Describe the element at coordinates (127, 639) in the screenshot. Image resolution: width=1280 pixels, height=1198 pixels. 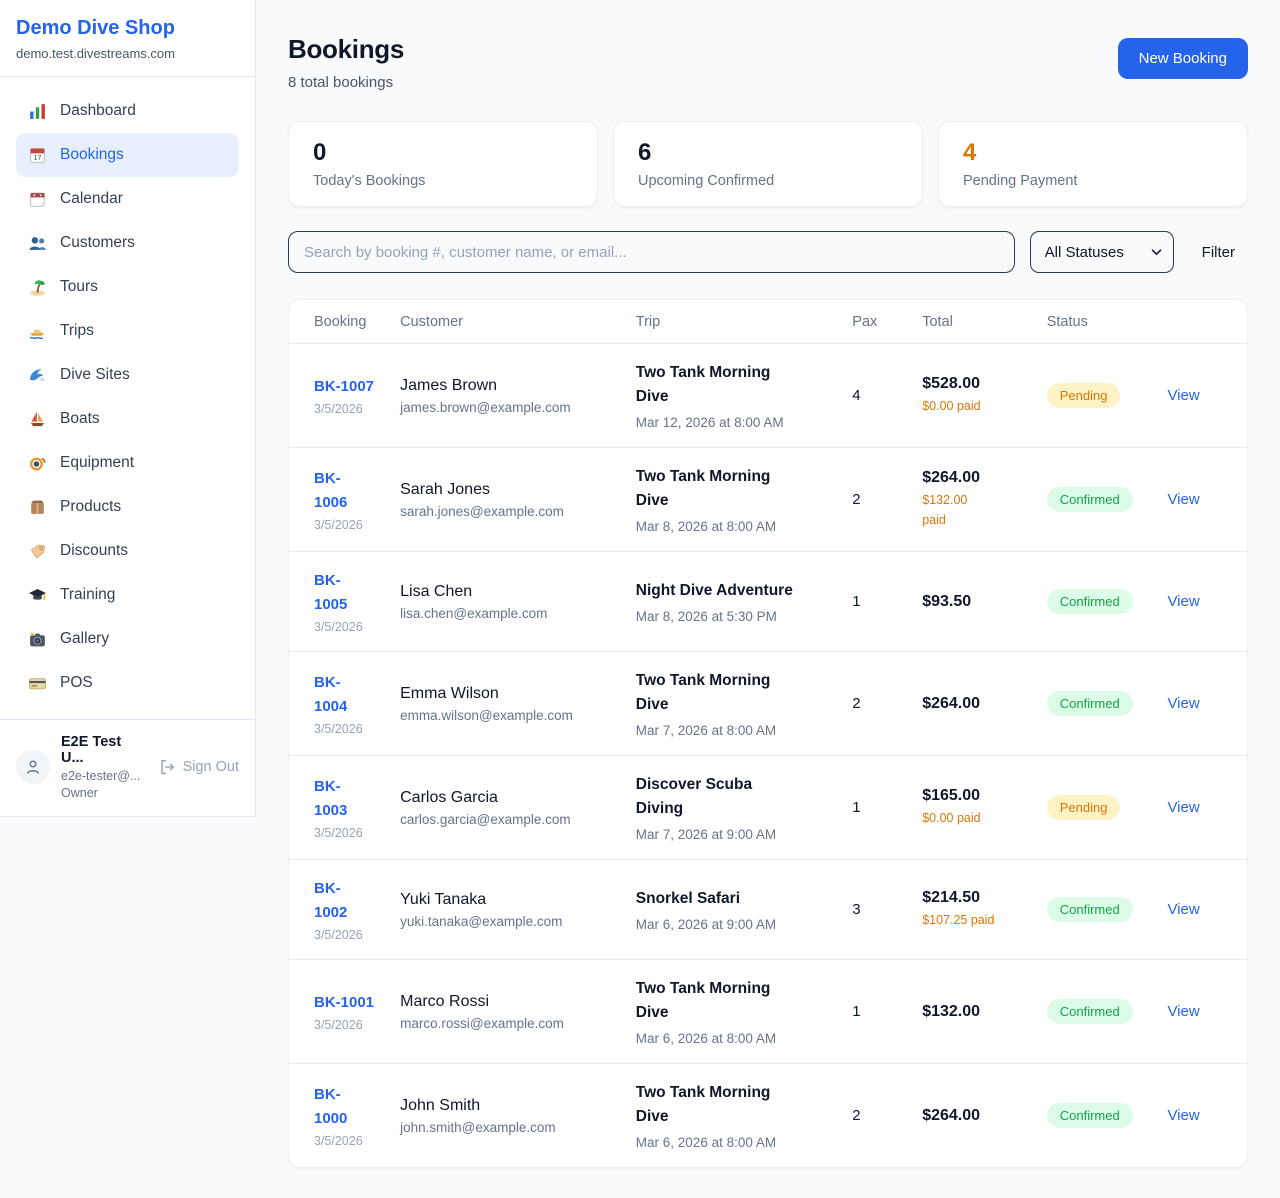
I see `sidebar-item-gallery: Gallery` at that location.